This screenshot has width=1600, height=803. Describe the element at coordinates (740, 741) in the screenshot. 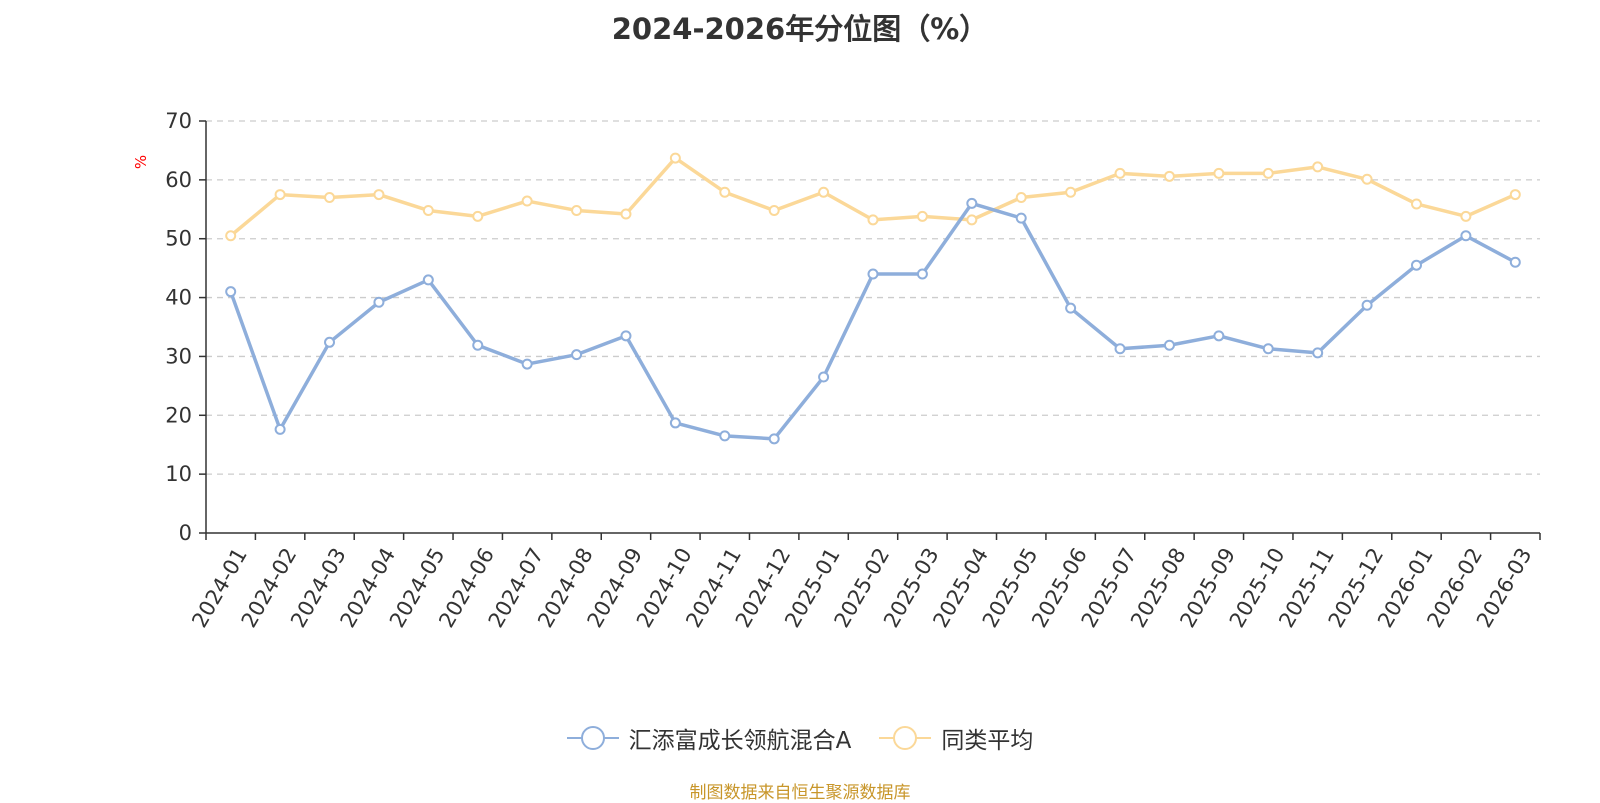

I see `legend-label: 汇添富成长领航混合A` at that location.